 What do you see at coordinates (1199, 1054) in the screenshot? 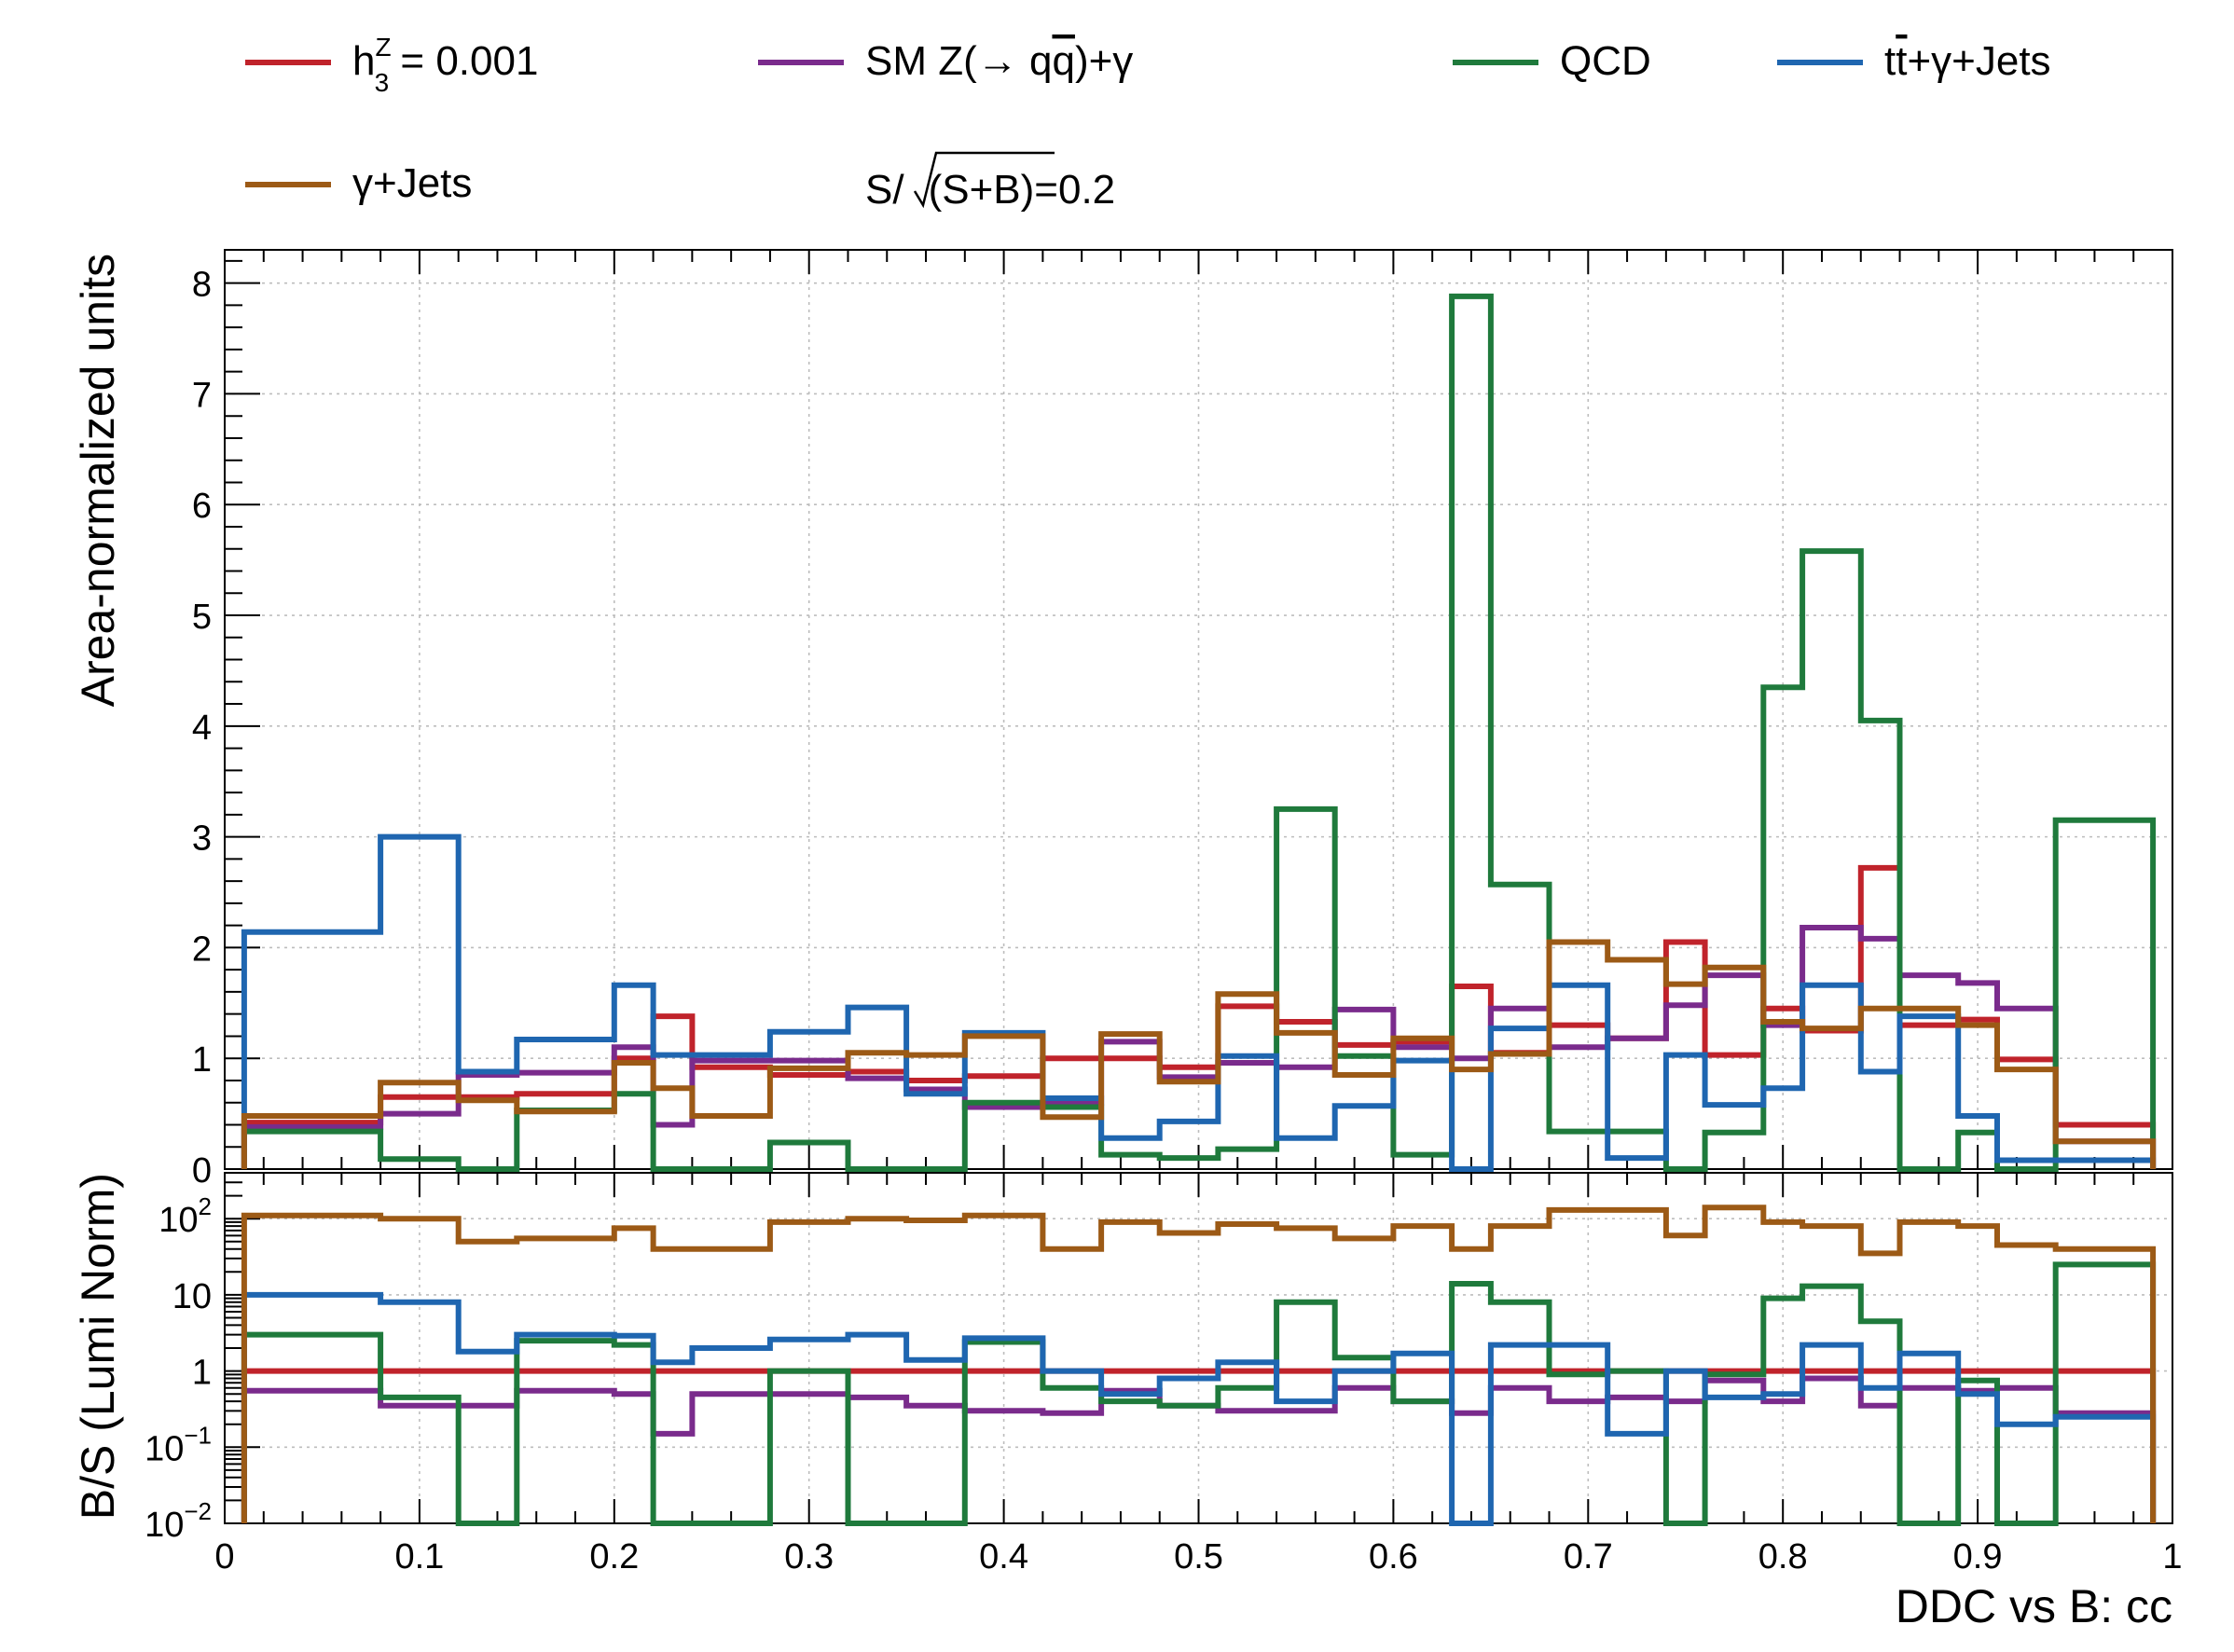
I see `series-gamma-jets` at bounding box center [1199, 1054].